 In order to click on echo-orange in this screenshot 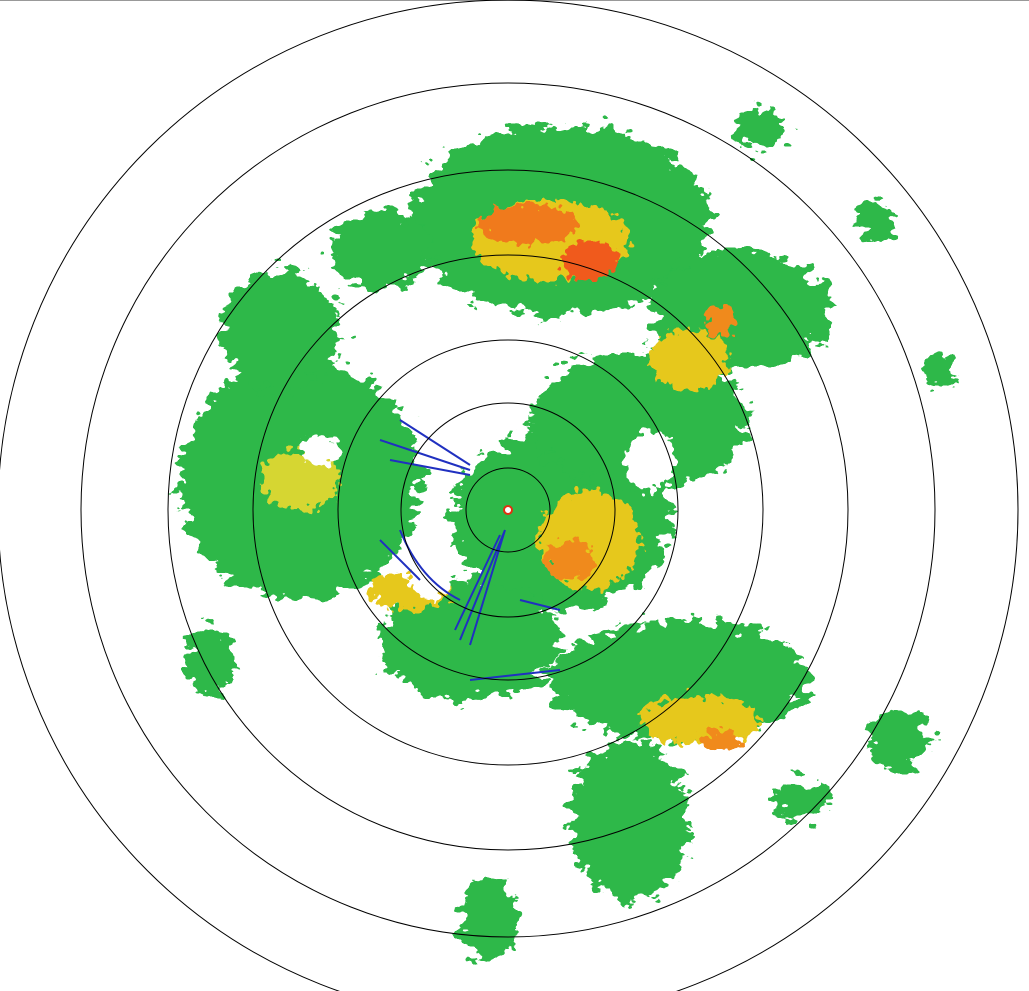, I will do `click(610, 477)`.